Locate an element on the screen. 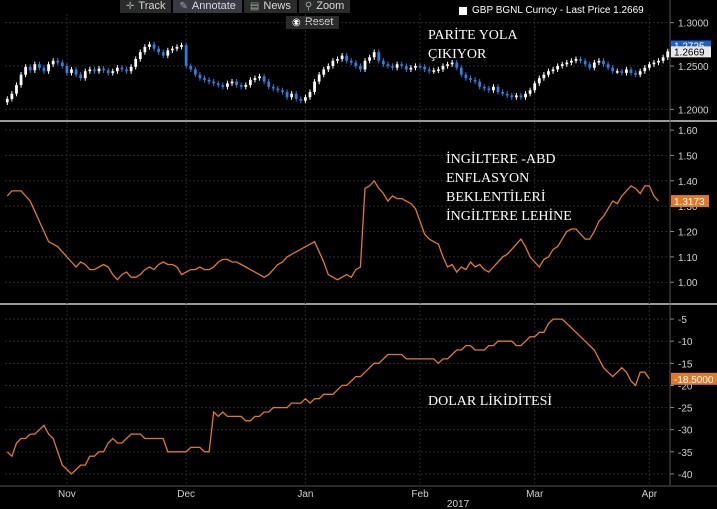 This screenshot has height=509, width=717. news-label: News is located at coordinates (277, 6).